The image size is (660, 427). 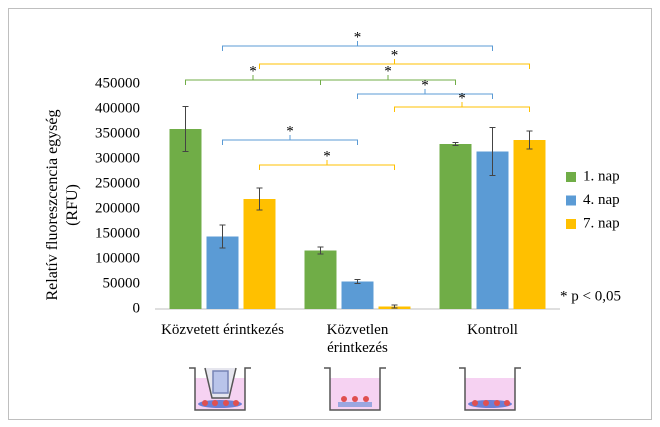 I want to click on y-tick-label: 200000, so click(x=117, y=208).